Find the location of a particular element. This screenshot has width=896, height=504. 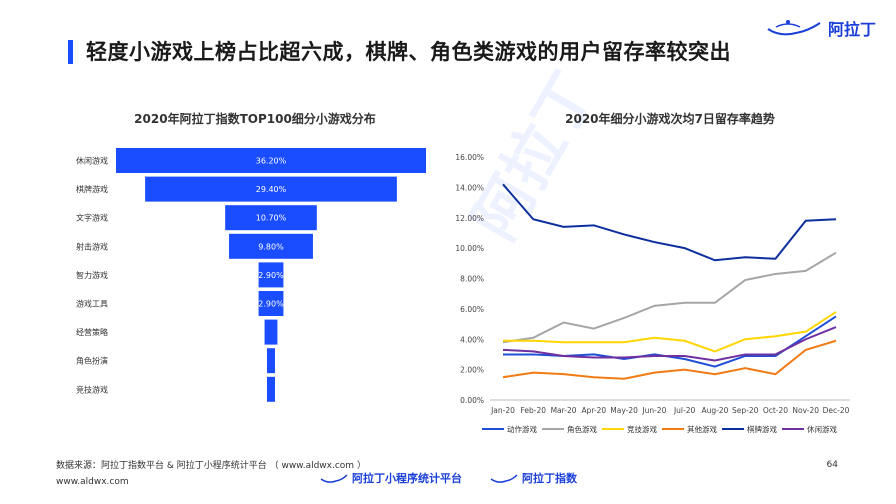

category-label: 竞技游戏 is located at coordinates (92, 389).